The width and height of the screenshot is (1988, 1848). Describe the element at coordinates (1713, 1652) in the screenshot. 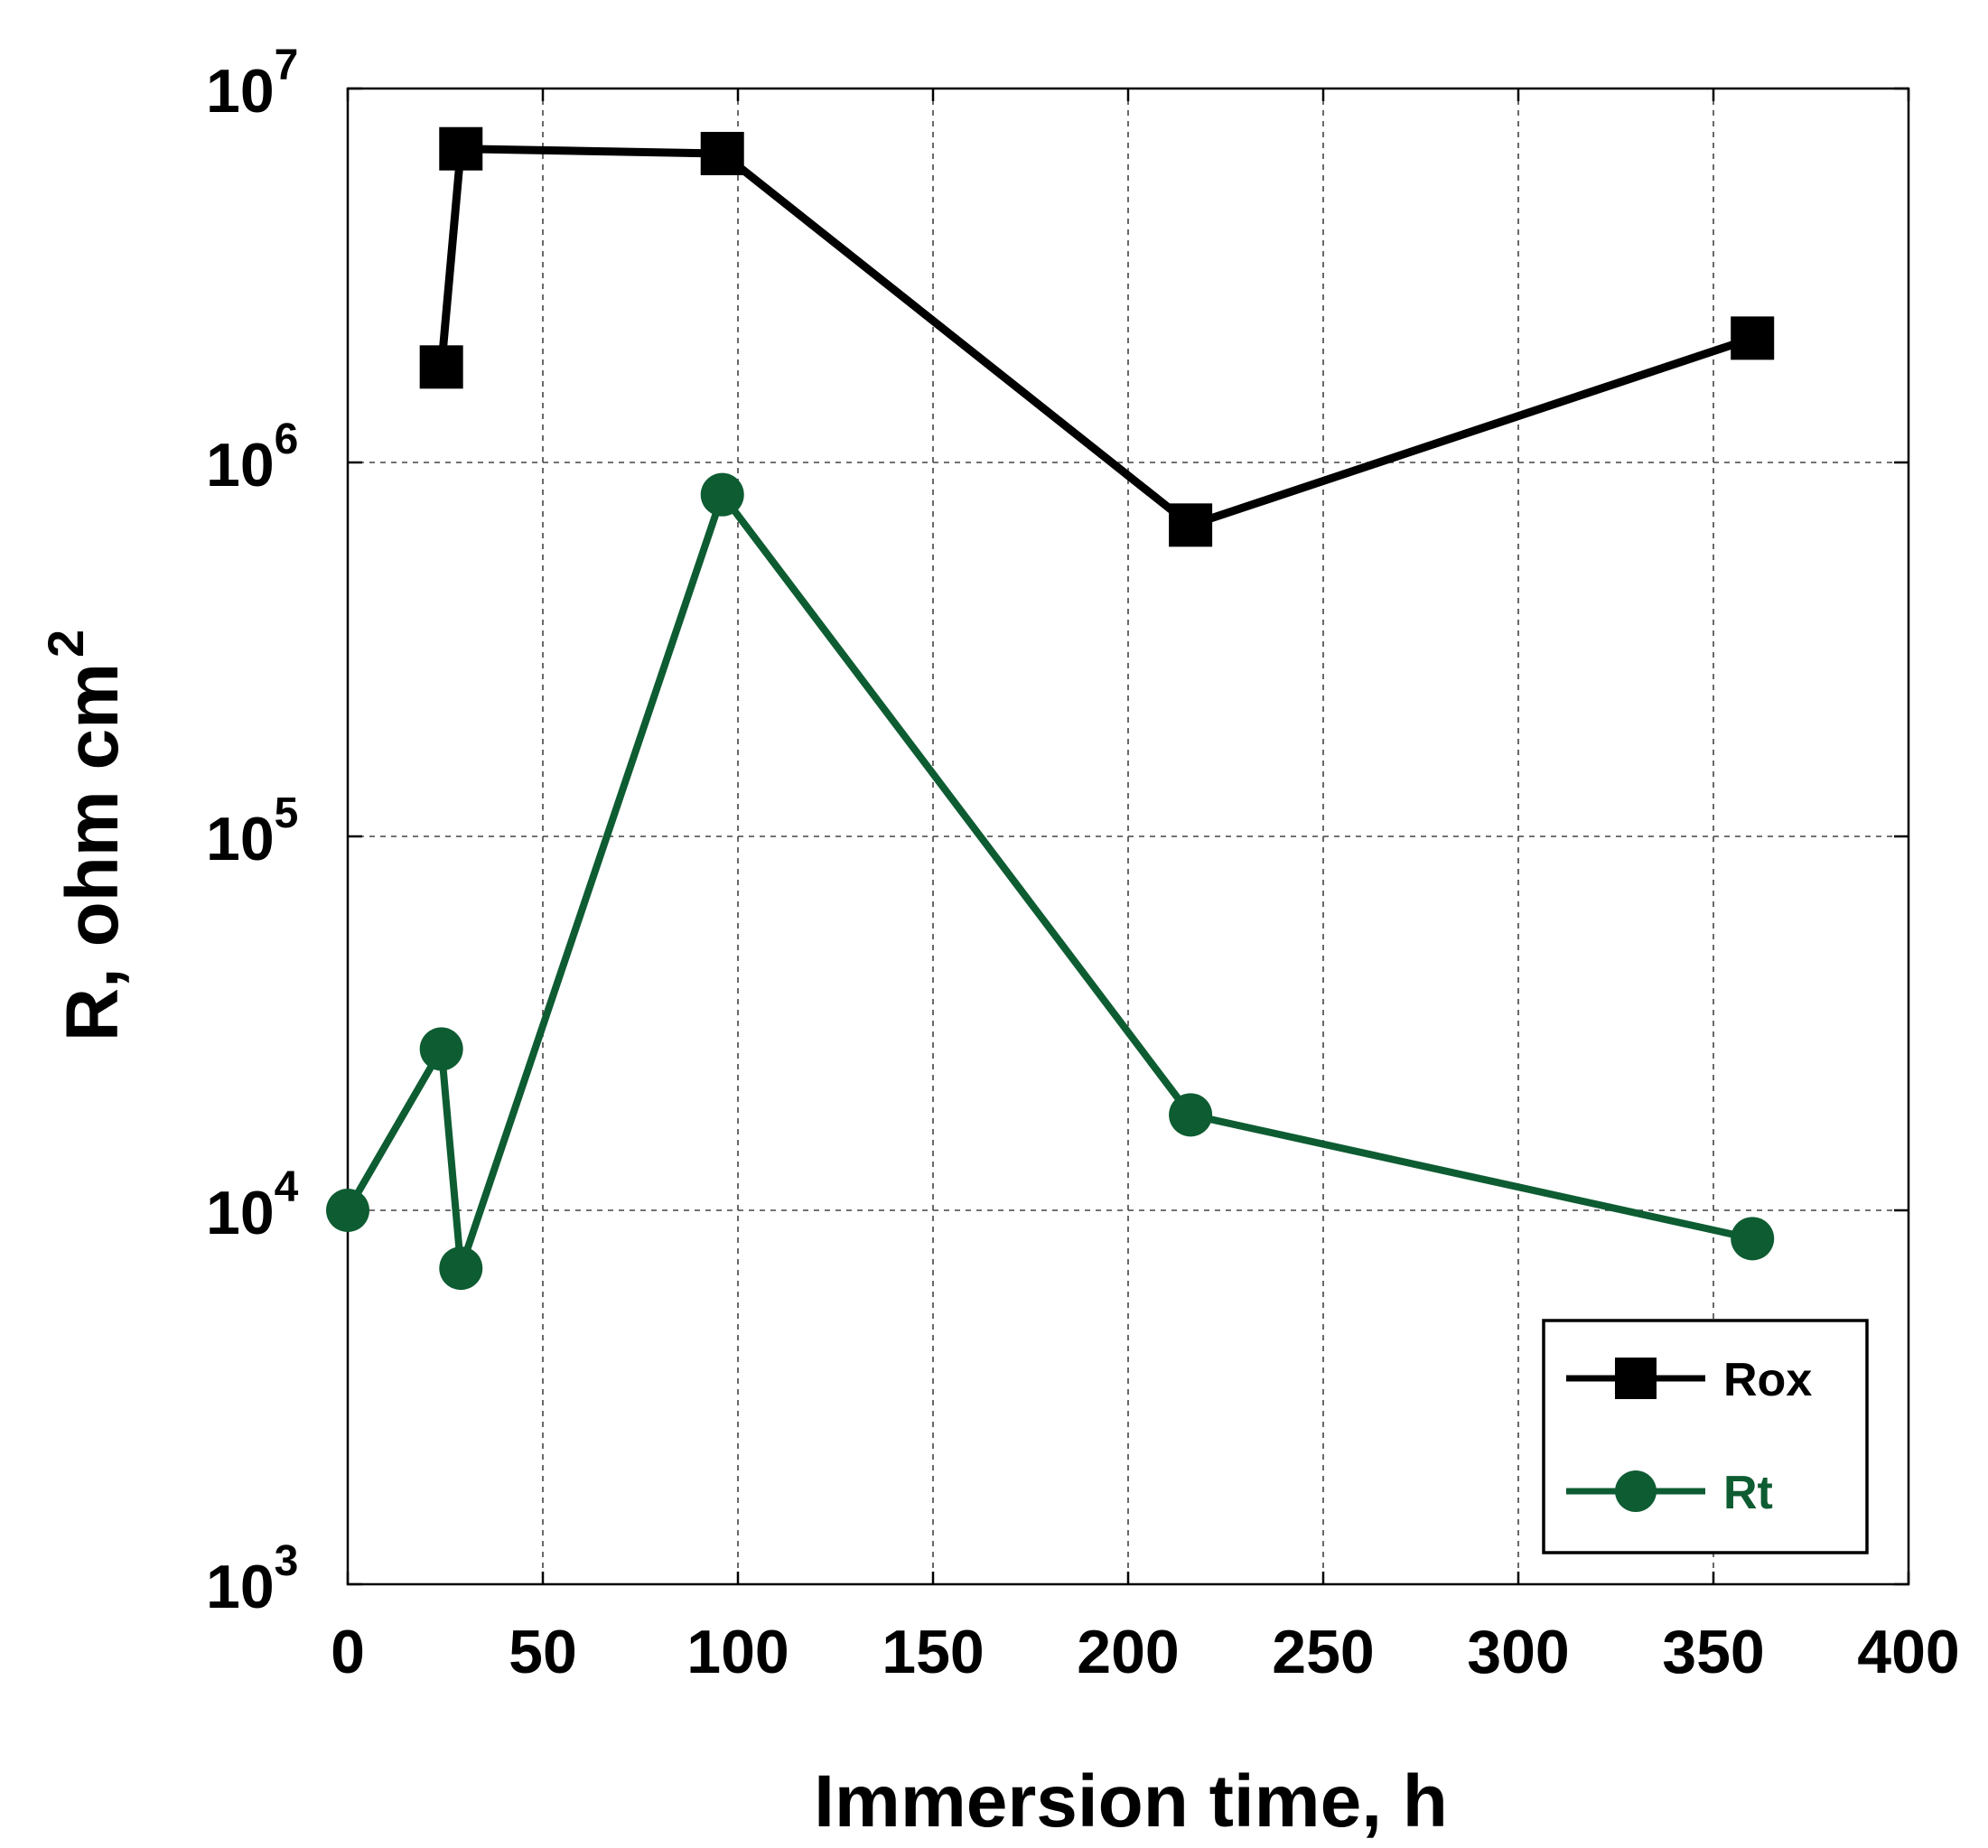

I see `x-tick-label: 350` at that location.